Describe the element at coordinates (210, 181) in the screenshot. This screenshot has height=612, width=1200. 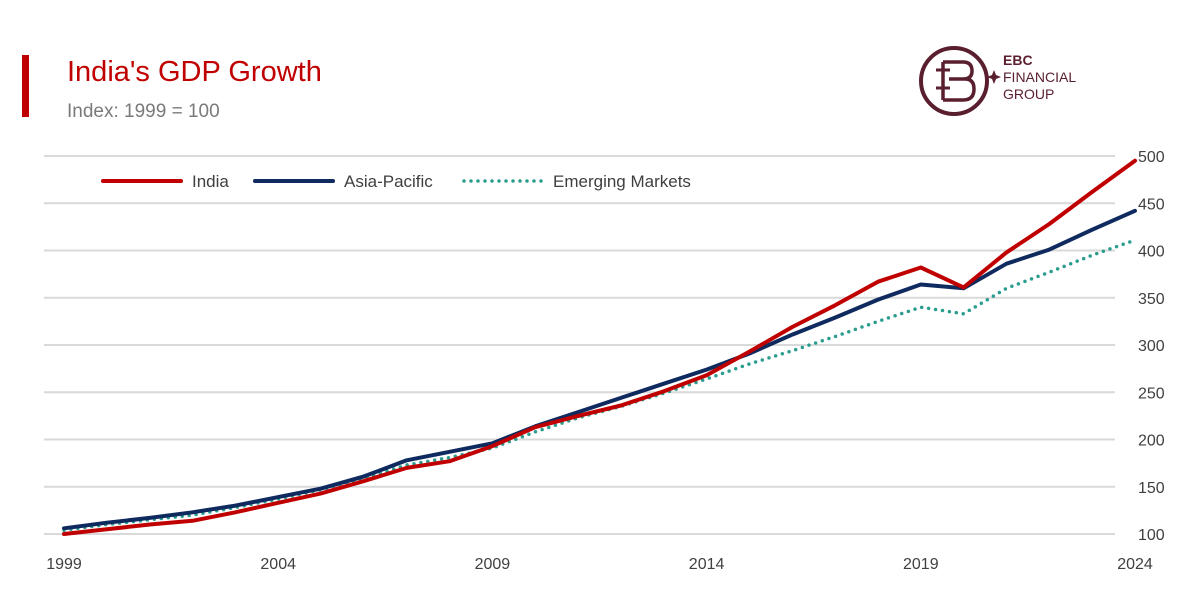
I see `legend-label-india: India` at that location.